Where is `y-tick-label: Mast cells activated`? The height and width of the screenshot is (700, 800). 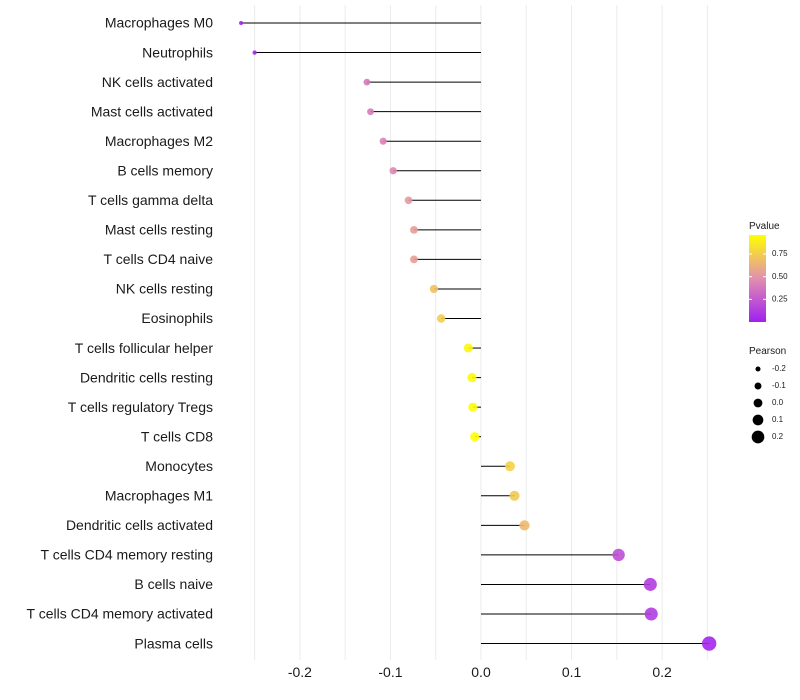 y-tick-label: Mast cells activated is located at coordinates (152, 111).